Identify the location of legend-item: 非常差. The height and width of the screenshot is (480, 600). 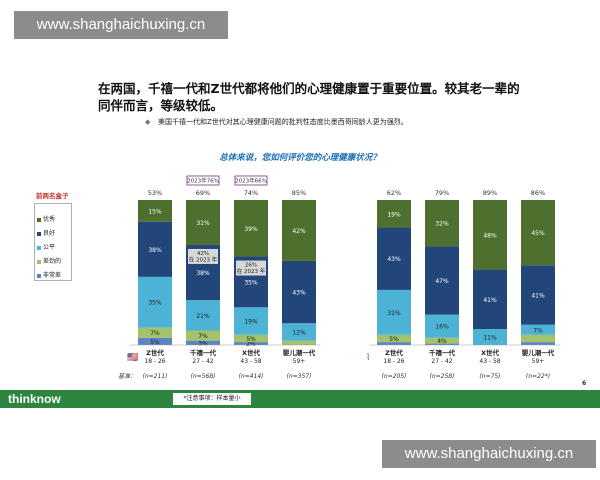
(49, 274).